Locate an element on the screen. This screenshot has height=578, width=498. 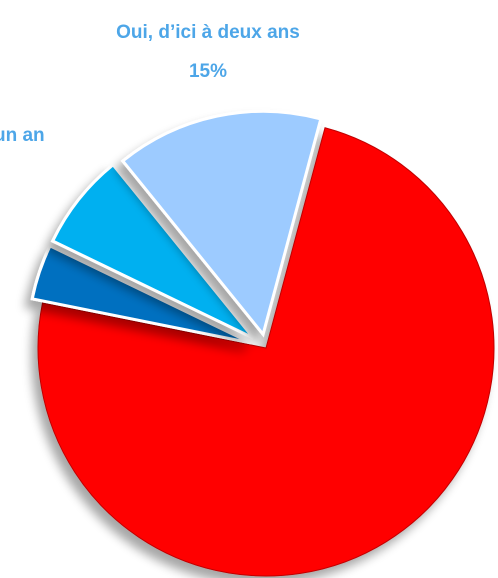
slice-label-un-an: …un an is located at coordinates (22, 135).